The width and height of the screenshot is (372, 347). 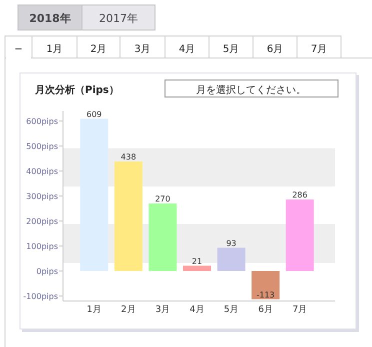 What do you see at coordinates (42, 121) in the screenshot?
I see `y-tick-label: 600pips` at bounding box center [42, 121].